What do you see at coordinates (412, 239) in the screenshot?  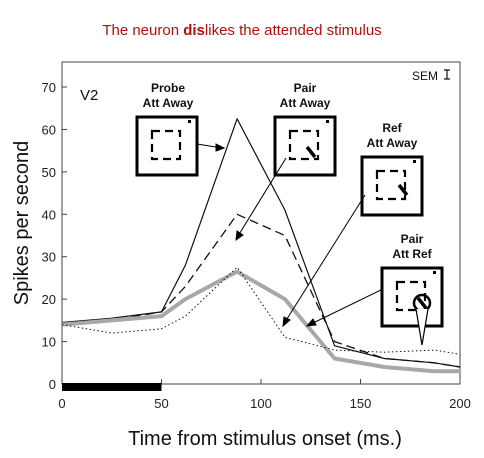 I see `annotation-pair-ref-line1: Pair` at bounding box center [412, 239].